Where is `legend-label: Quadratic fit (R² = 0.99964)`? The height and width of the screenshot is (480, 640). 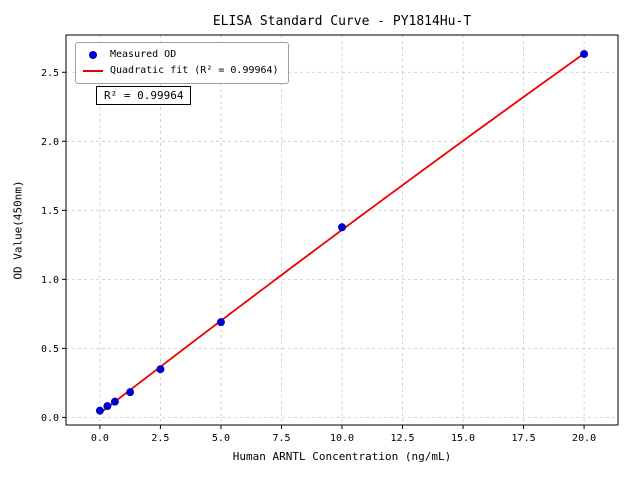
legend-label: Quadratic fit (R² = 0.99964) is located at coordinates (194, 70).